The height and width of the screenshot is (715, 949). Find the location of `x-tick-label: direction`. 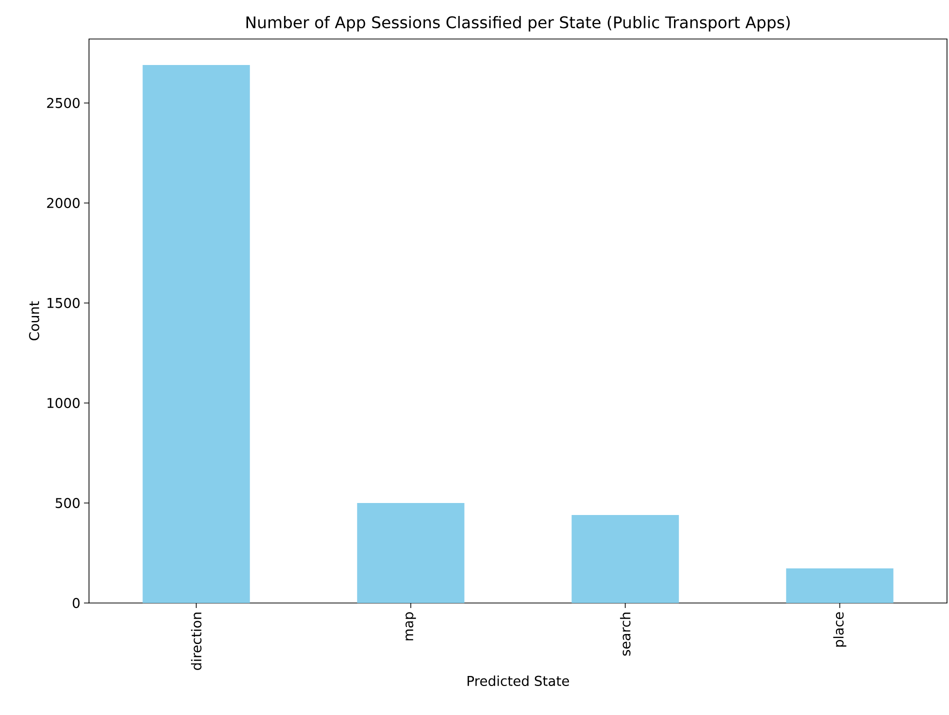

x-tick-label: direction is located at coordinates (196, 641).